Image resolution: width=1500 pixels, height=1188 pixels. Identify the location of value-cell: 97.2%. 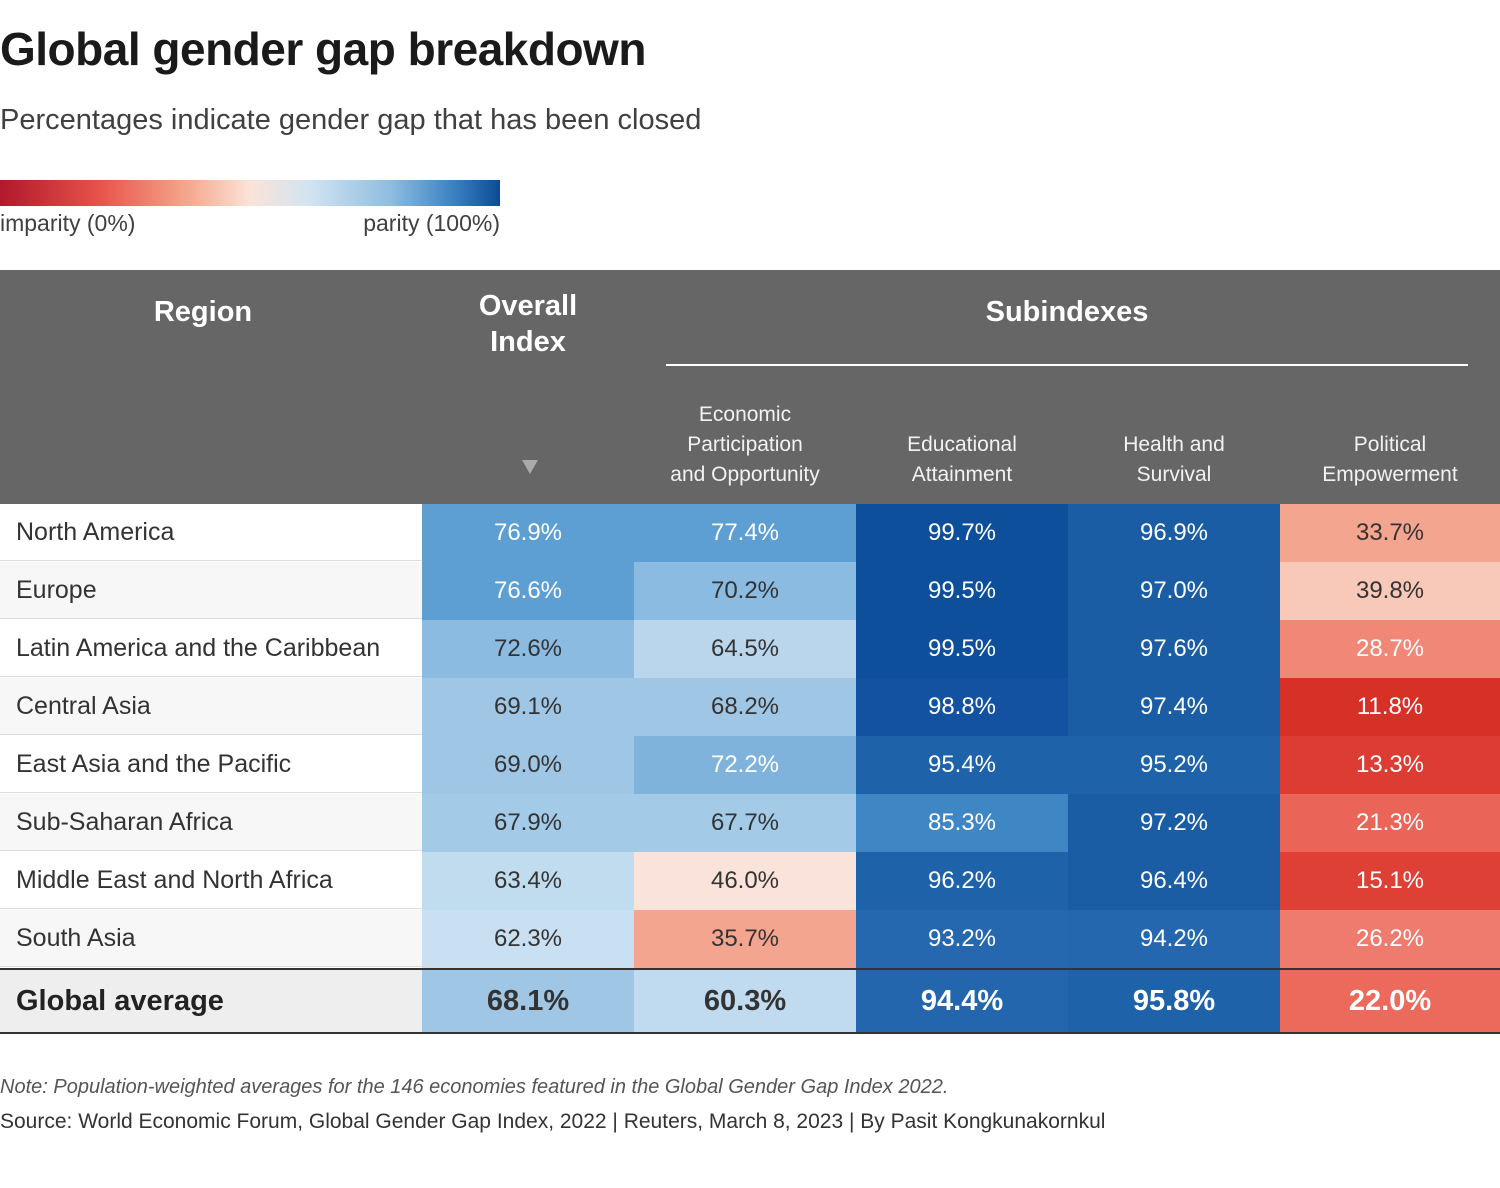
(1174, 823).